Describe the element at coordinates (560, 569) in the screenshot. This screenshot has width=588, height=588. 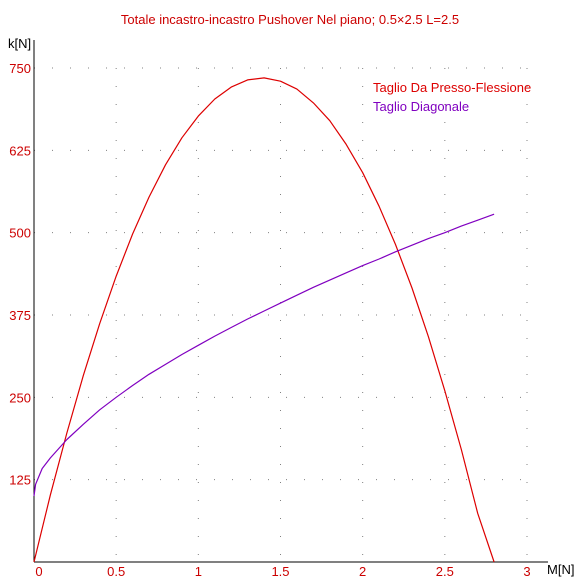
I see `x-axis-label: M[N]` at that location.